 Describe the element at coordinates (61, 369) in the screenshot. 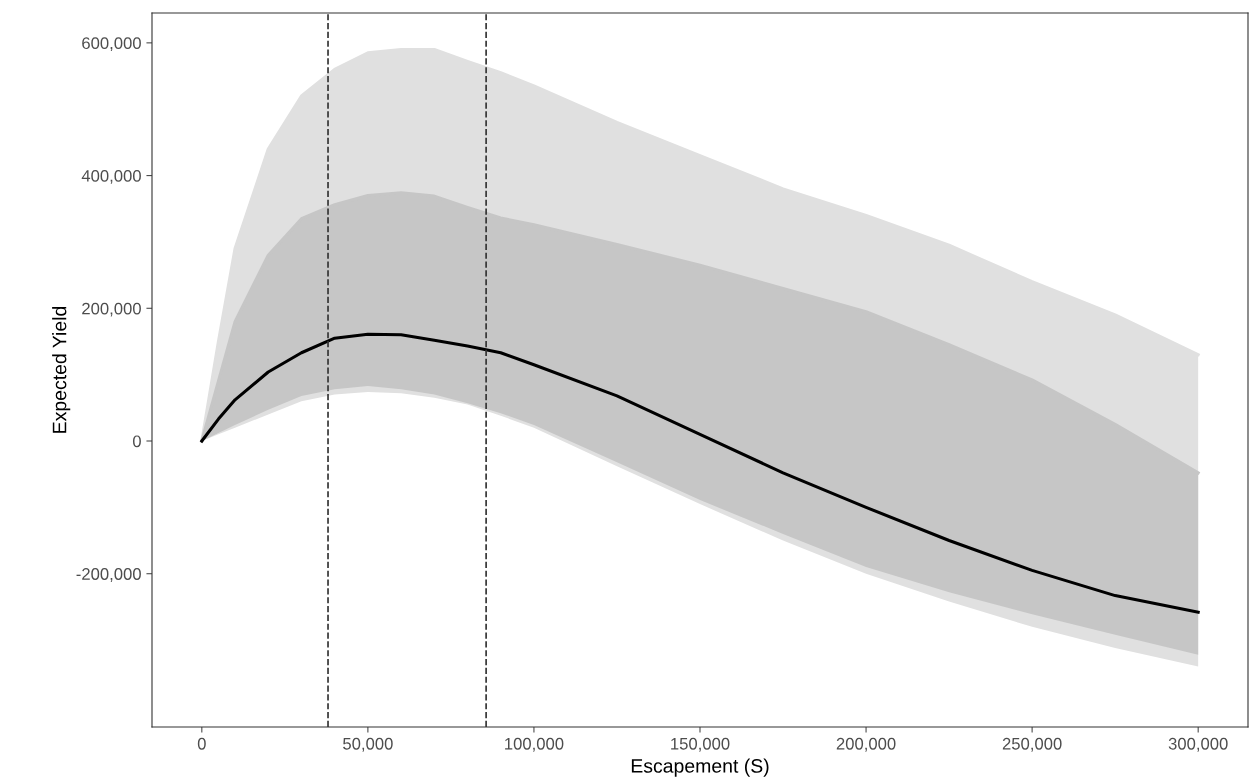

I see `y-axis-title: Expected Yield` at that location.